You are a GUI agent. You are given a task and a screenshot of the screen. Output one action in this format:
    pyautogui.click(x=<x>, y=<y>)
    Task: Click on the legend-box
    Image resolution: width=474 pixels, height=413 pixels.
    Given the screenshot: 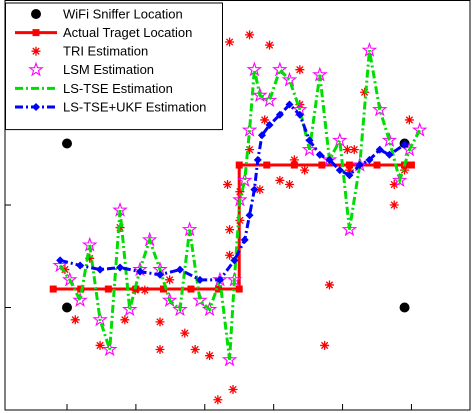 What is the action you would take?
    pyautogui.click(x=114, y=66)
    